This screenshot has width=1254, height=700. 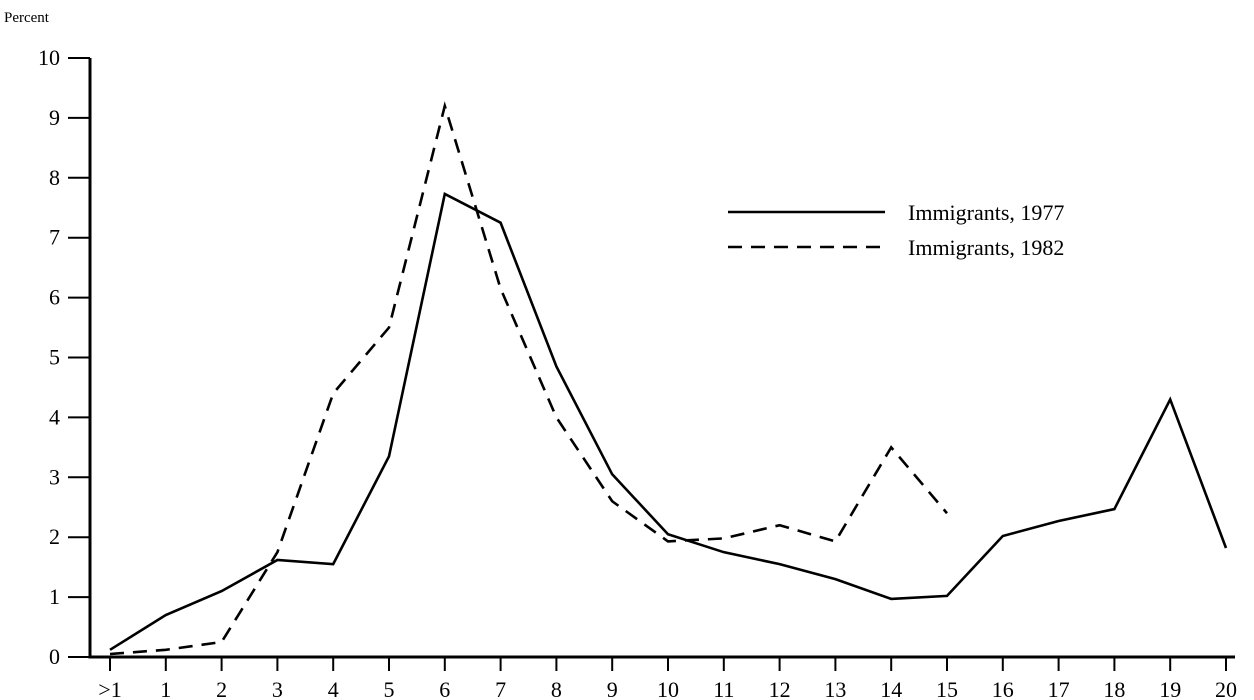 What do you see at coordinates (835, 688) in the screenshot?
I see `x-tick-label: 13` at bounding box center [835, 688].